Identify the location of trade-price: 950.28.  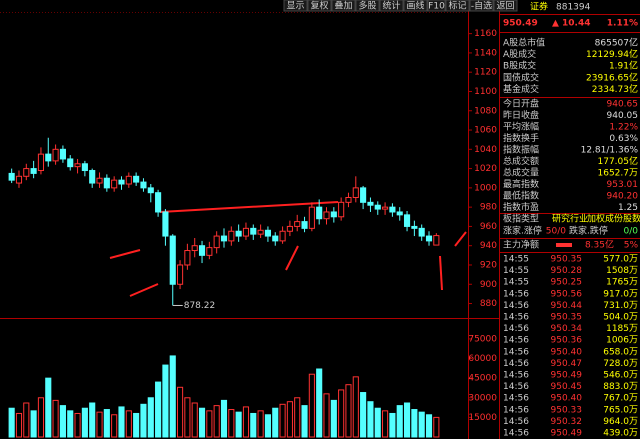
(567, 271).